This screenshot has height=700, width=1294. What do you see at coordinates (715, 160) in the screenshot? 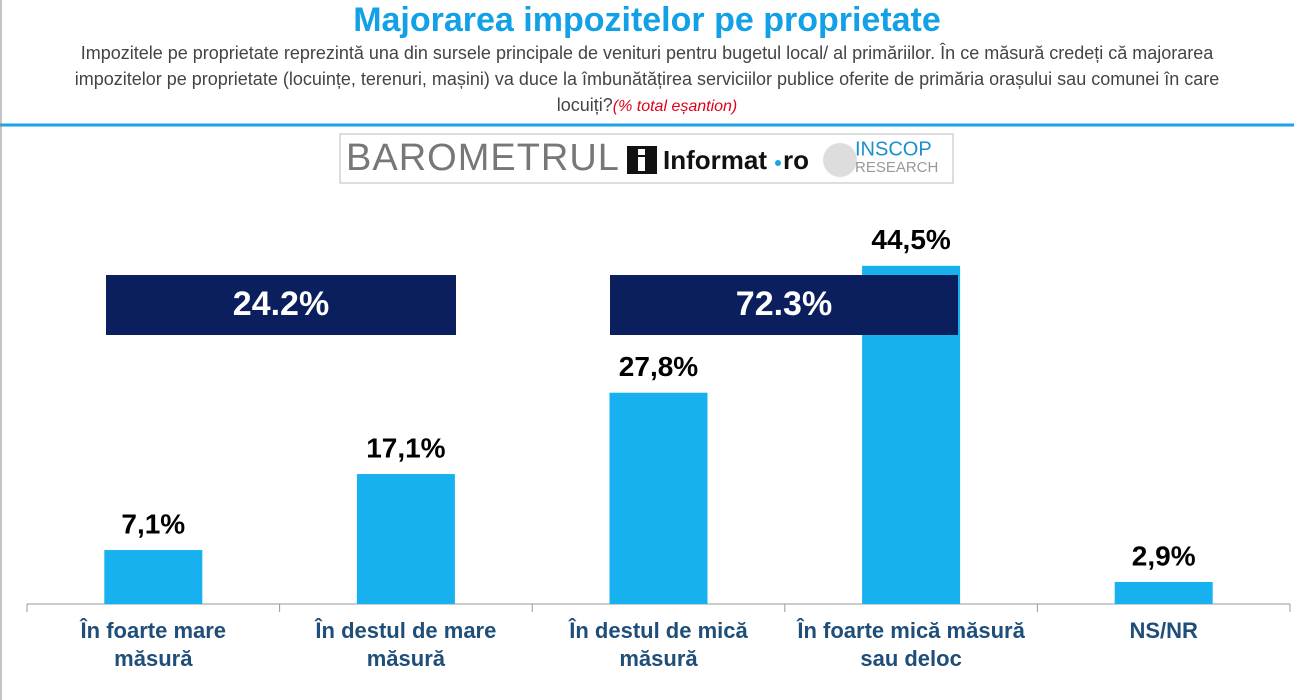
I see `logo-brand: Informat` at bounding box center [715, 160].